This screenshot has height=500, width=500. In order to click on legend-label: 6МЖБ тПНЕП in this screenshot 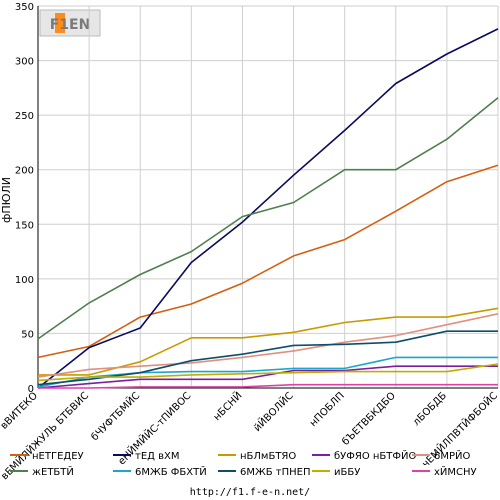, I will do `click(275, 472)`.